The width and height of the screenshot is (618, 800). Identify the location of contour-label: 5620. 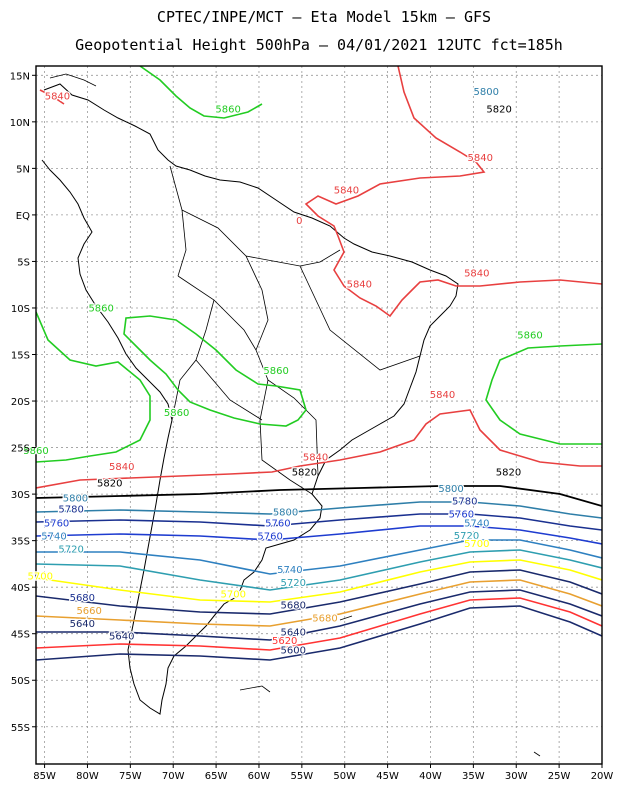
(284, 641).